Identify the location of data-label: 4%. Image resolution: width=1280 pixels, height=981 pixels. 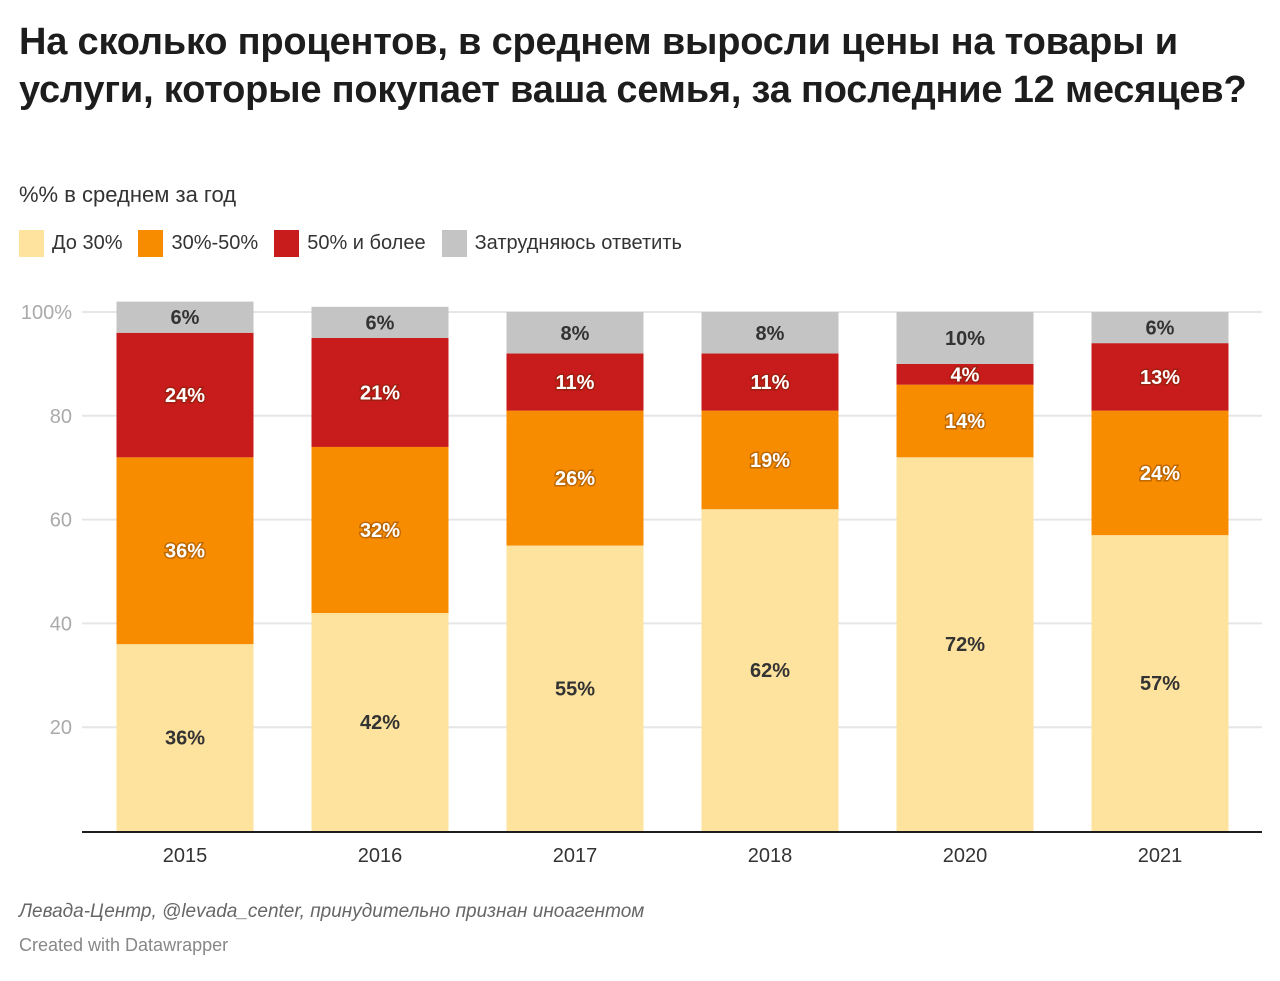
(965, 375).